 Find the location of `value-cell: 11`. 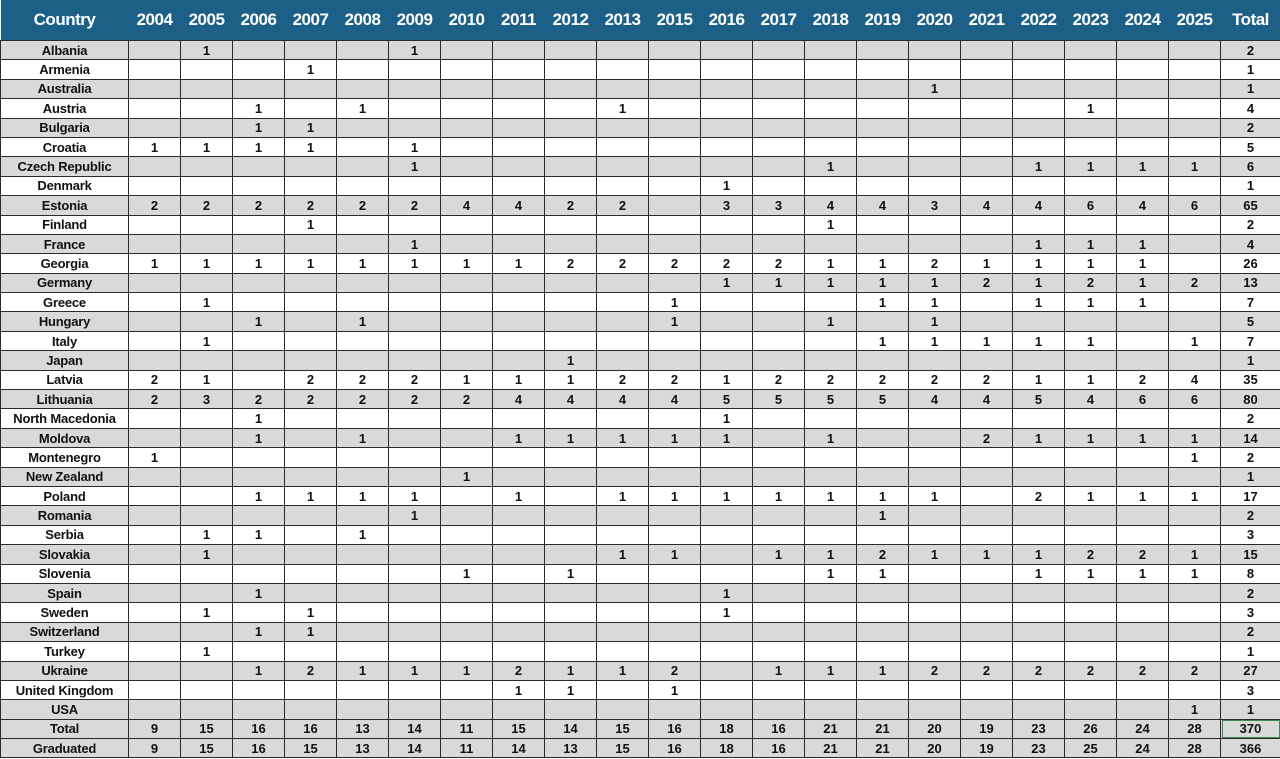

value-cell: 11 is located at coordinates (466, 748).